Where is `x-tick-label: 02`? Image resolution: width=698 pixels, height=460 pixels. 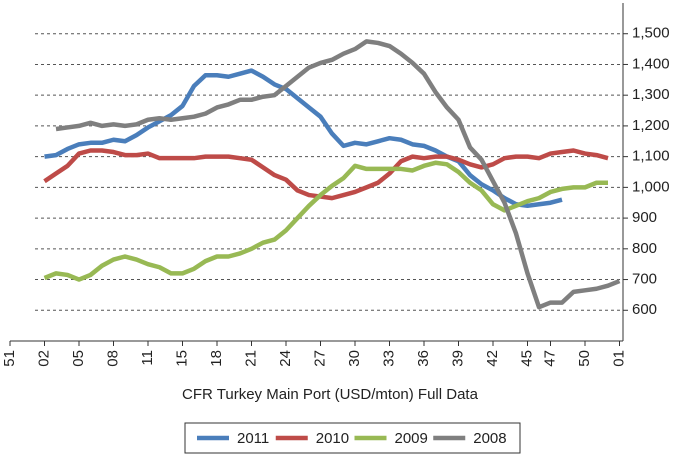
x-tick-label: 02 is located at coordinates (43, 358).